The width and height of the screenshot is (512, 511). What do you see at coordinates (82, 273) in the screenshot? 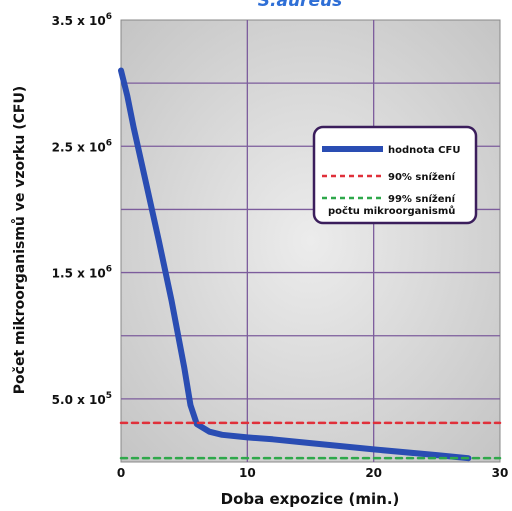
I see `y-tick-label-1: 1.5 x 10⁶` at bounding box center [82, 273].